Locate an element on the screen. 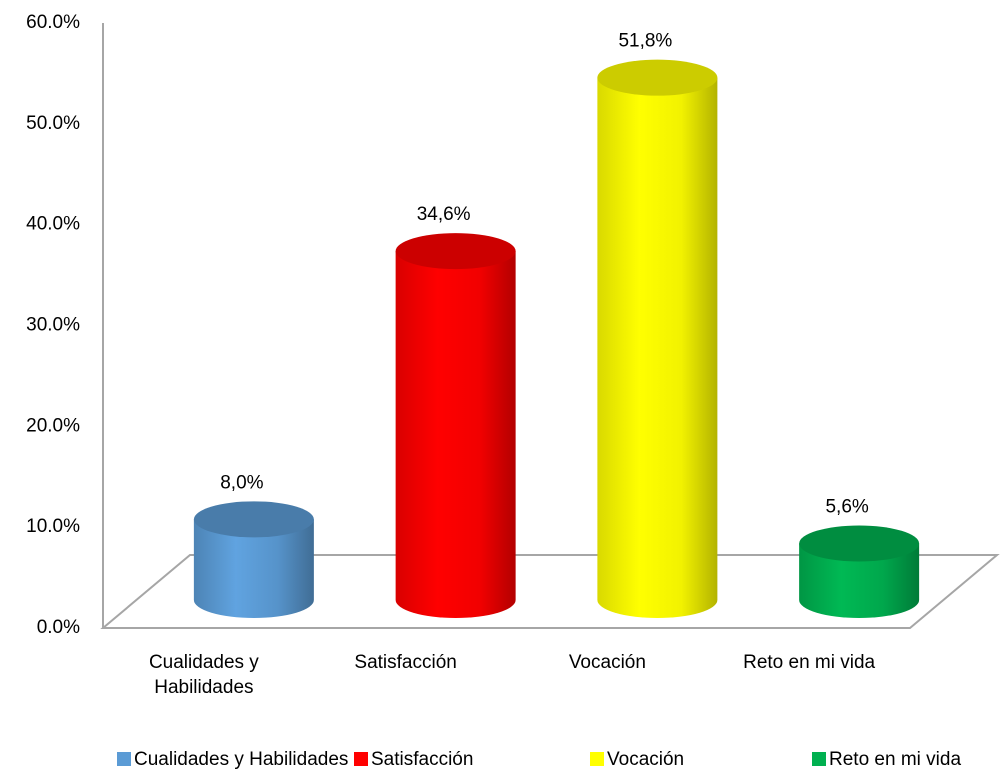  x-tick-label: Cualidades y Habilidades is located at coordinates (203, 675).